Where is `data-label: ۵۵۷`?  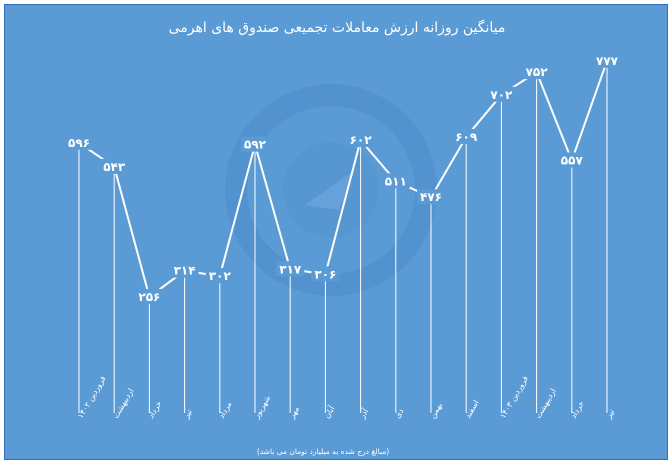 data-label: ۵۵۷ is located at coordinates (572, 160).